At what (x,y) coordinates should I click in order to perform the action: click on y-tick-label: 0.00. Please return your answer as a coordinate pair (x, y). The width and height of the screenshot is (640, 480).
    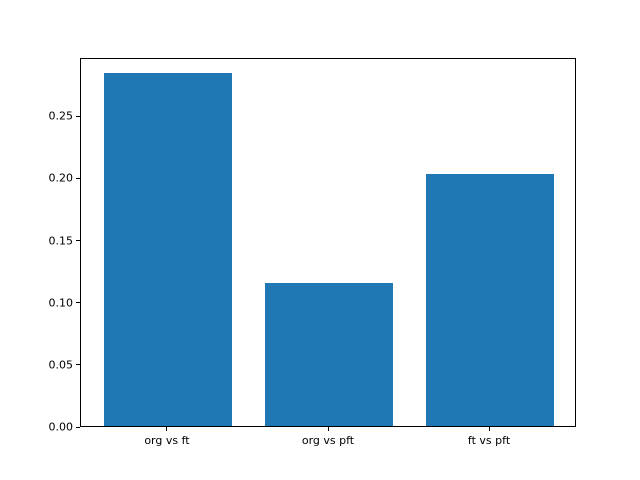
    Looking at the image, I should click on (61, 427).